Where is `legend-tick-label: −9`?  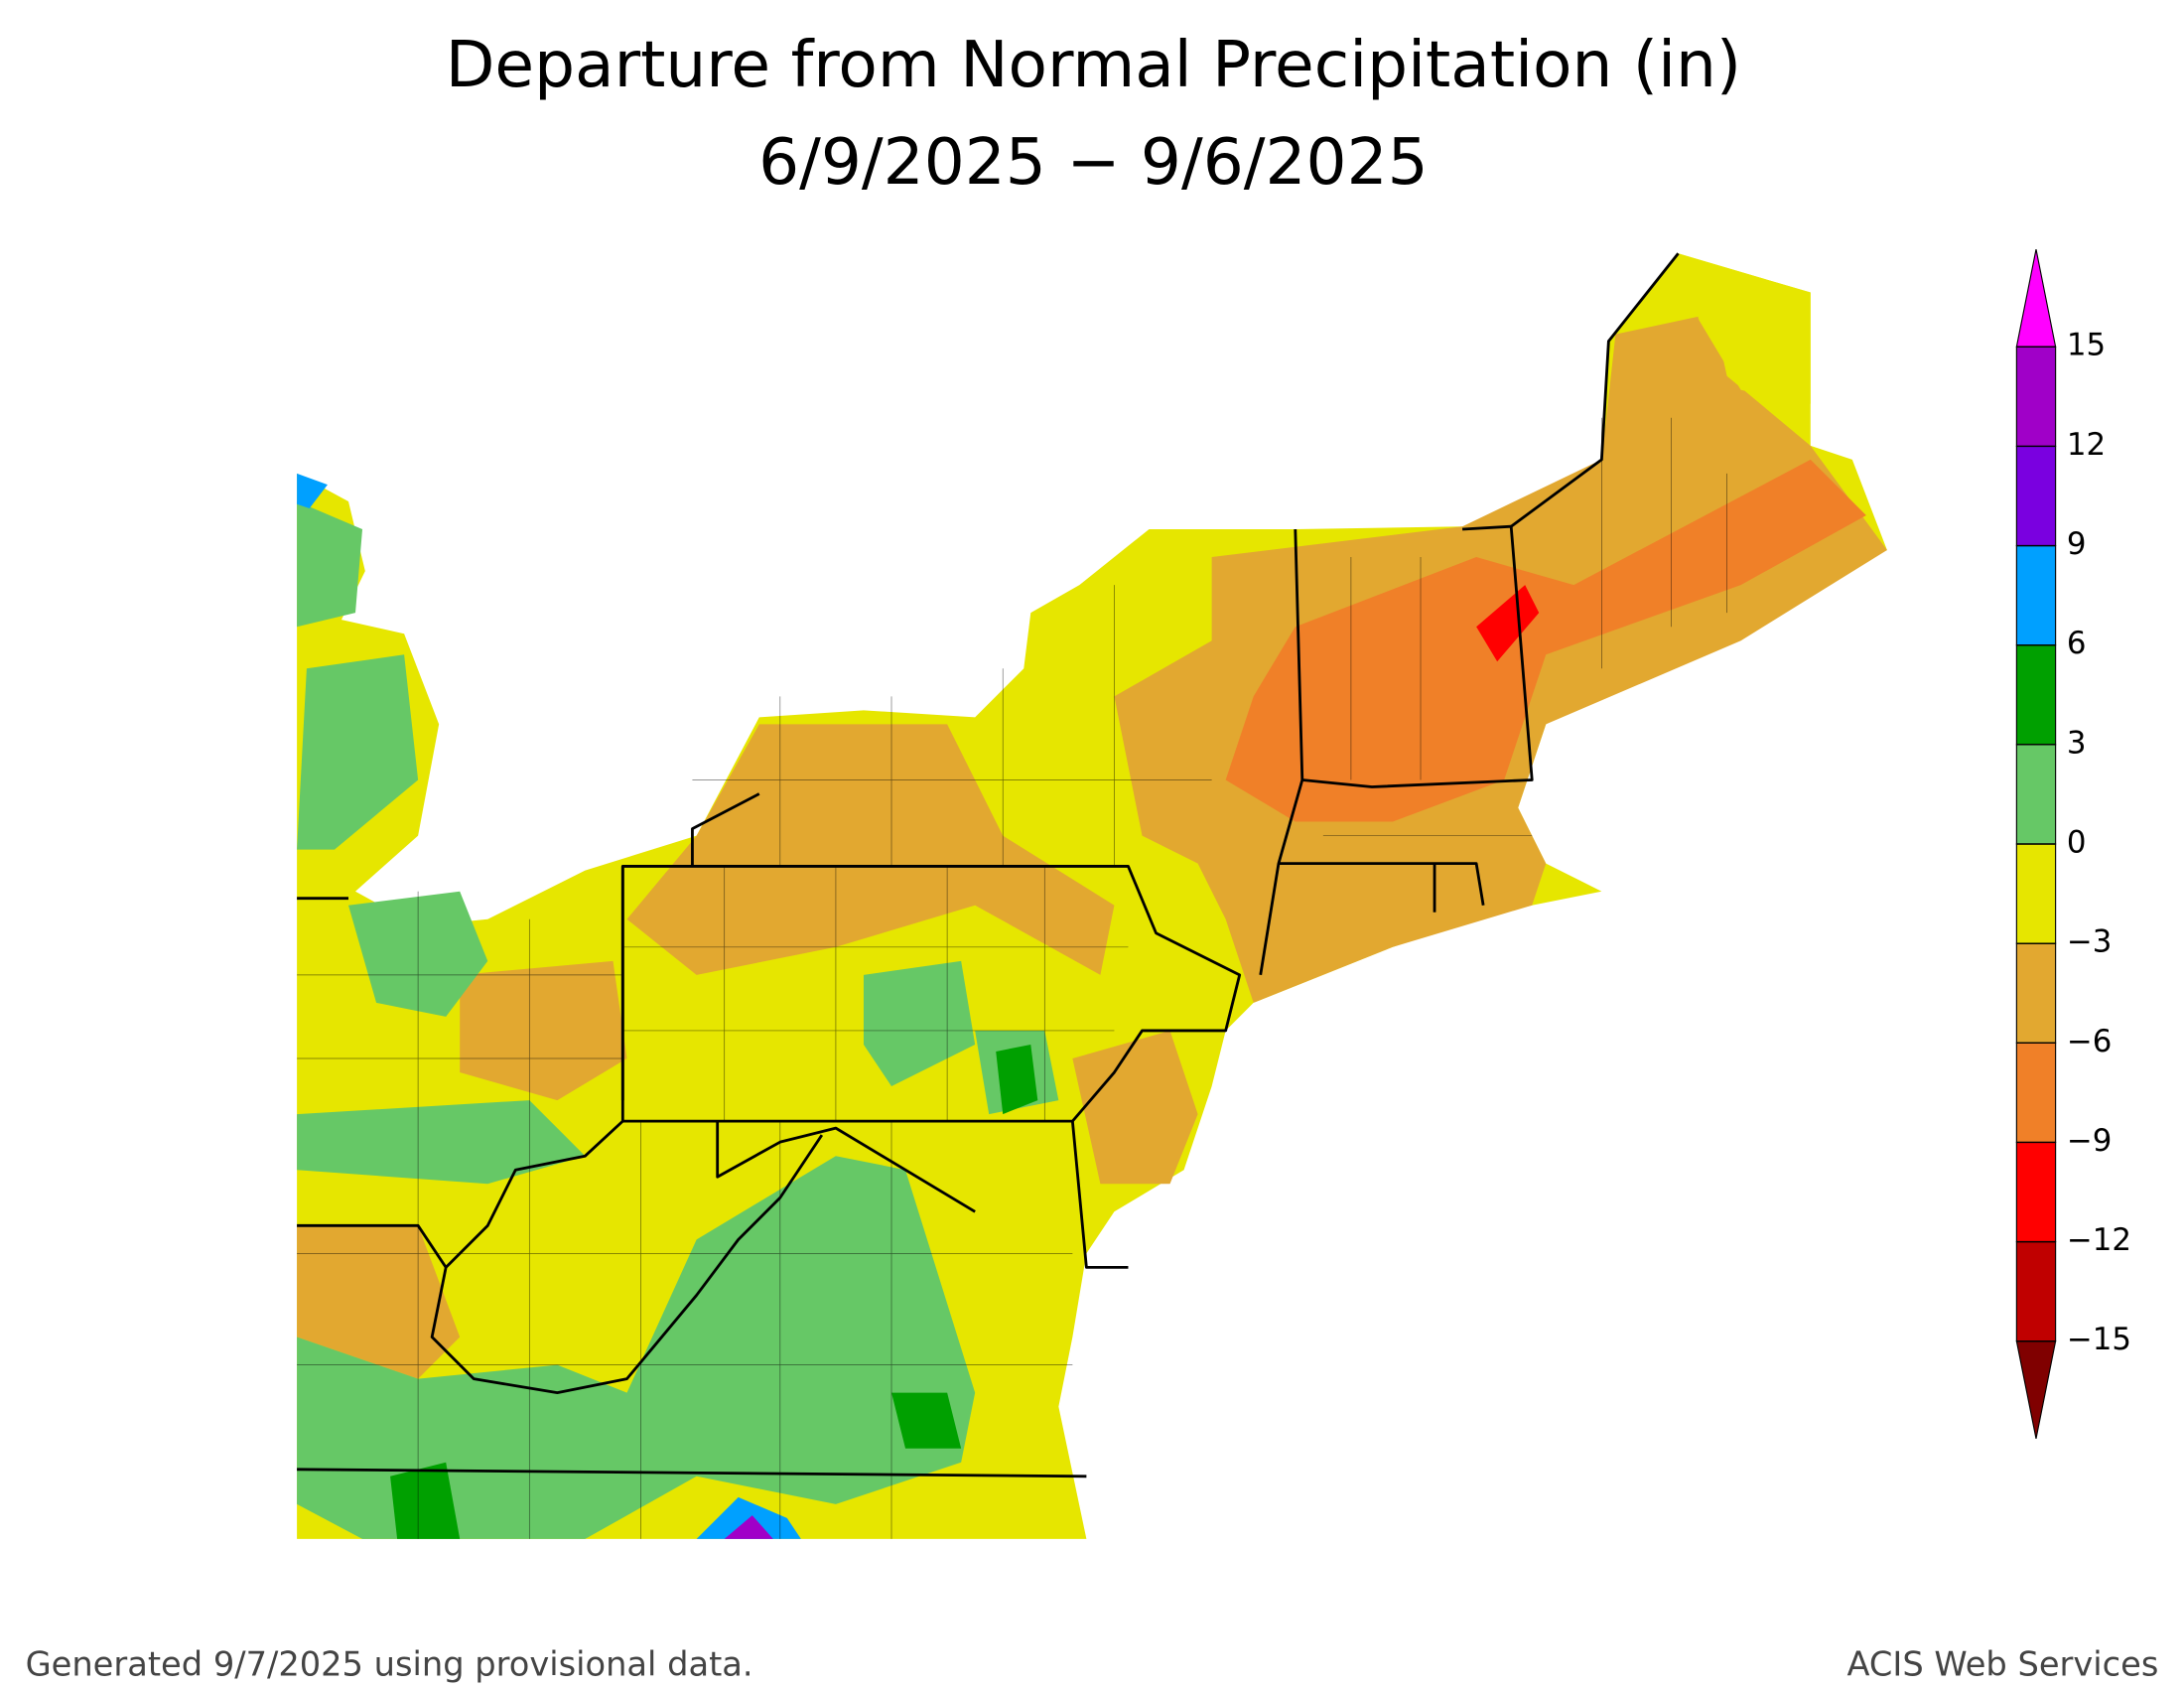
legend-tick-label: −9 is located at coordinates (2089, 1141).